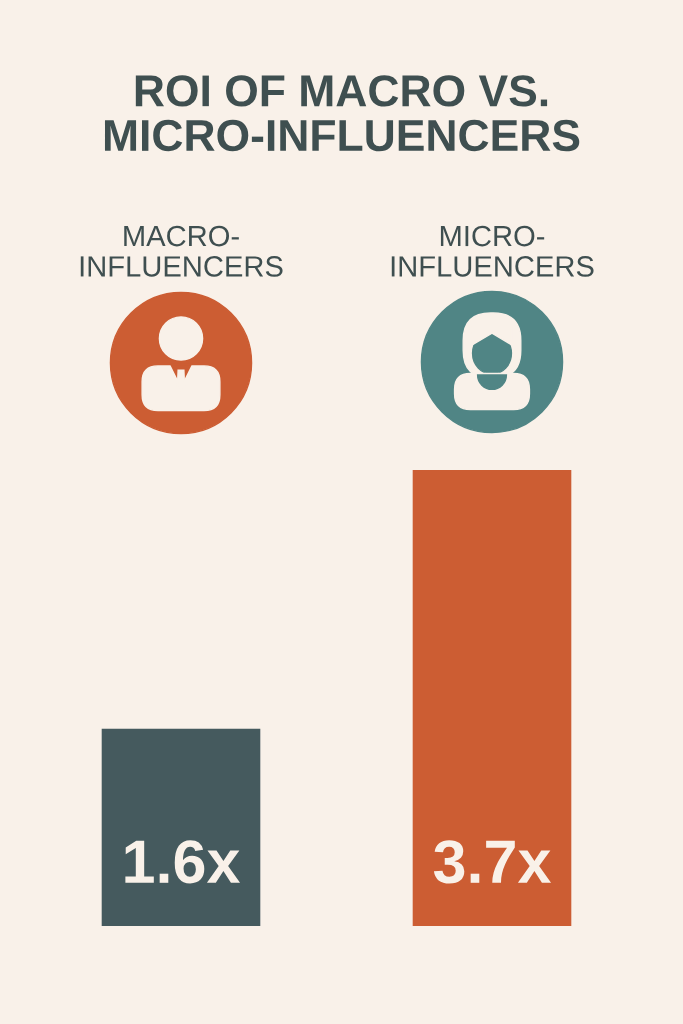  Describe the element at coordinates (342, 113) in the screenshot. I see `chart-title: ROI OF MACRO VS. MICRO-INFLUENCERS` at that location.